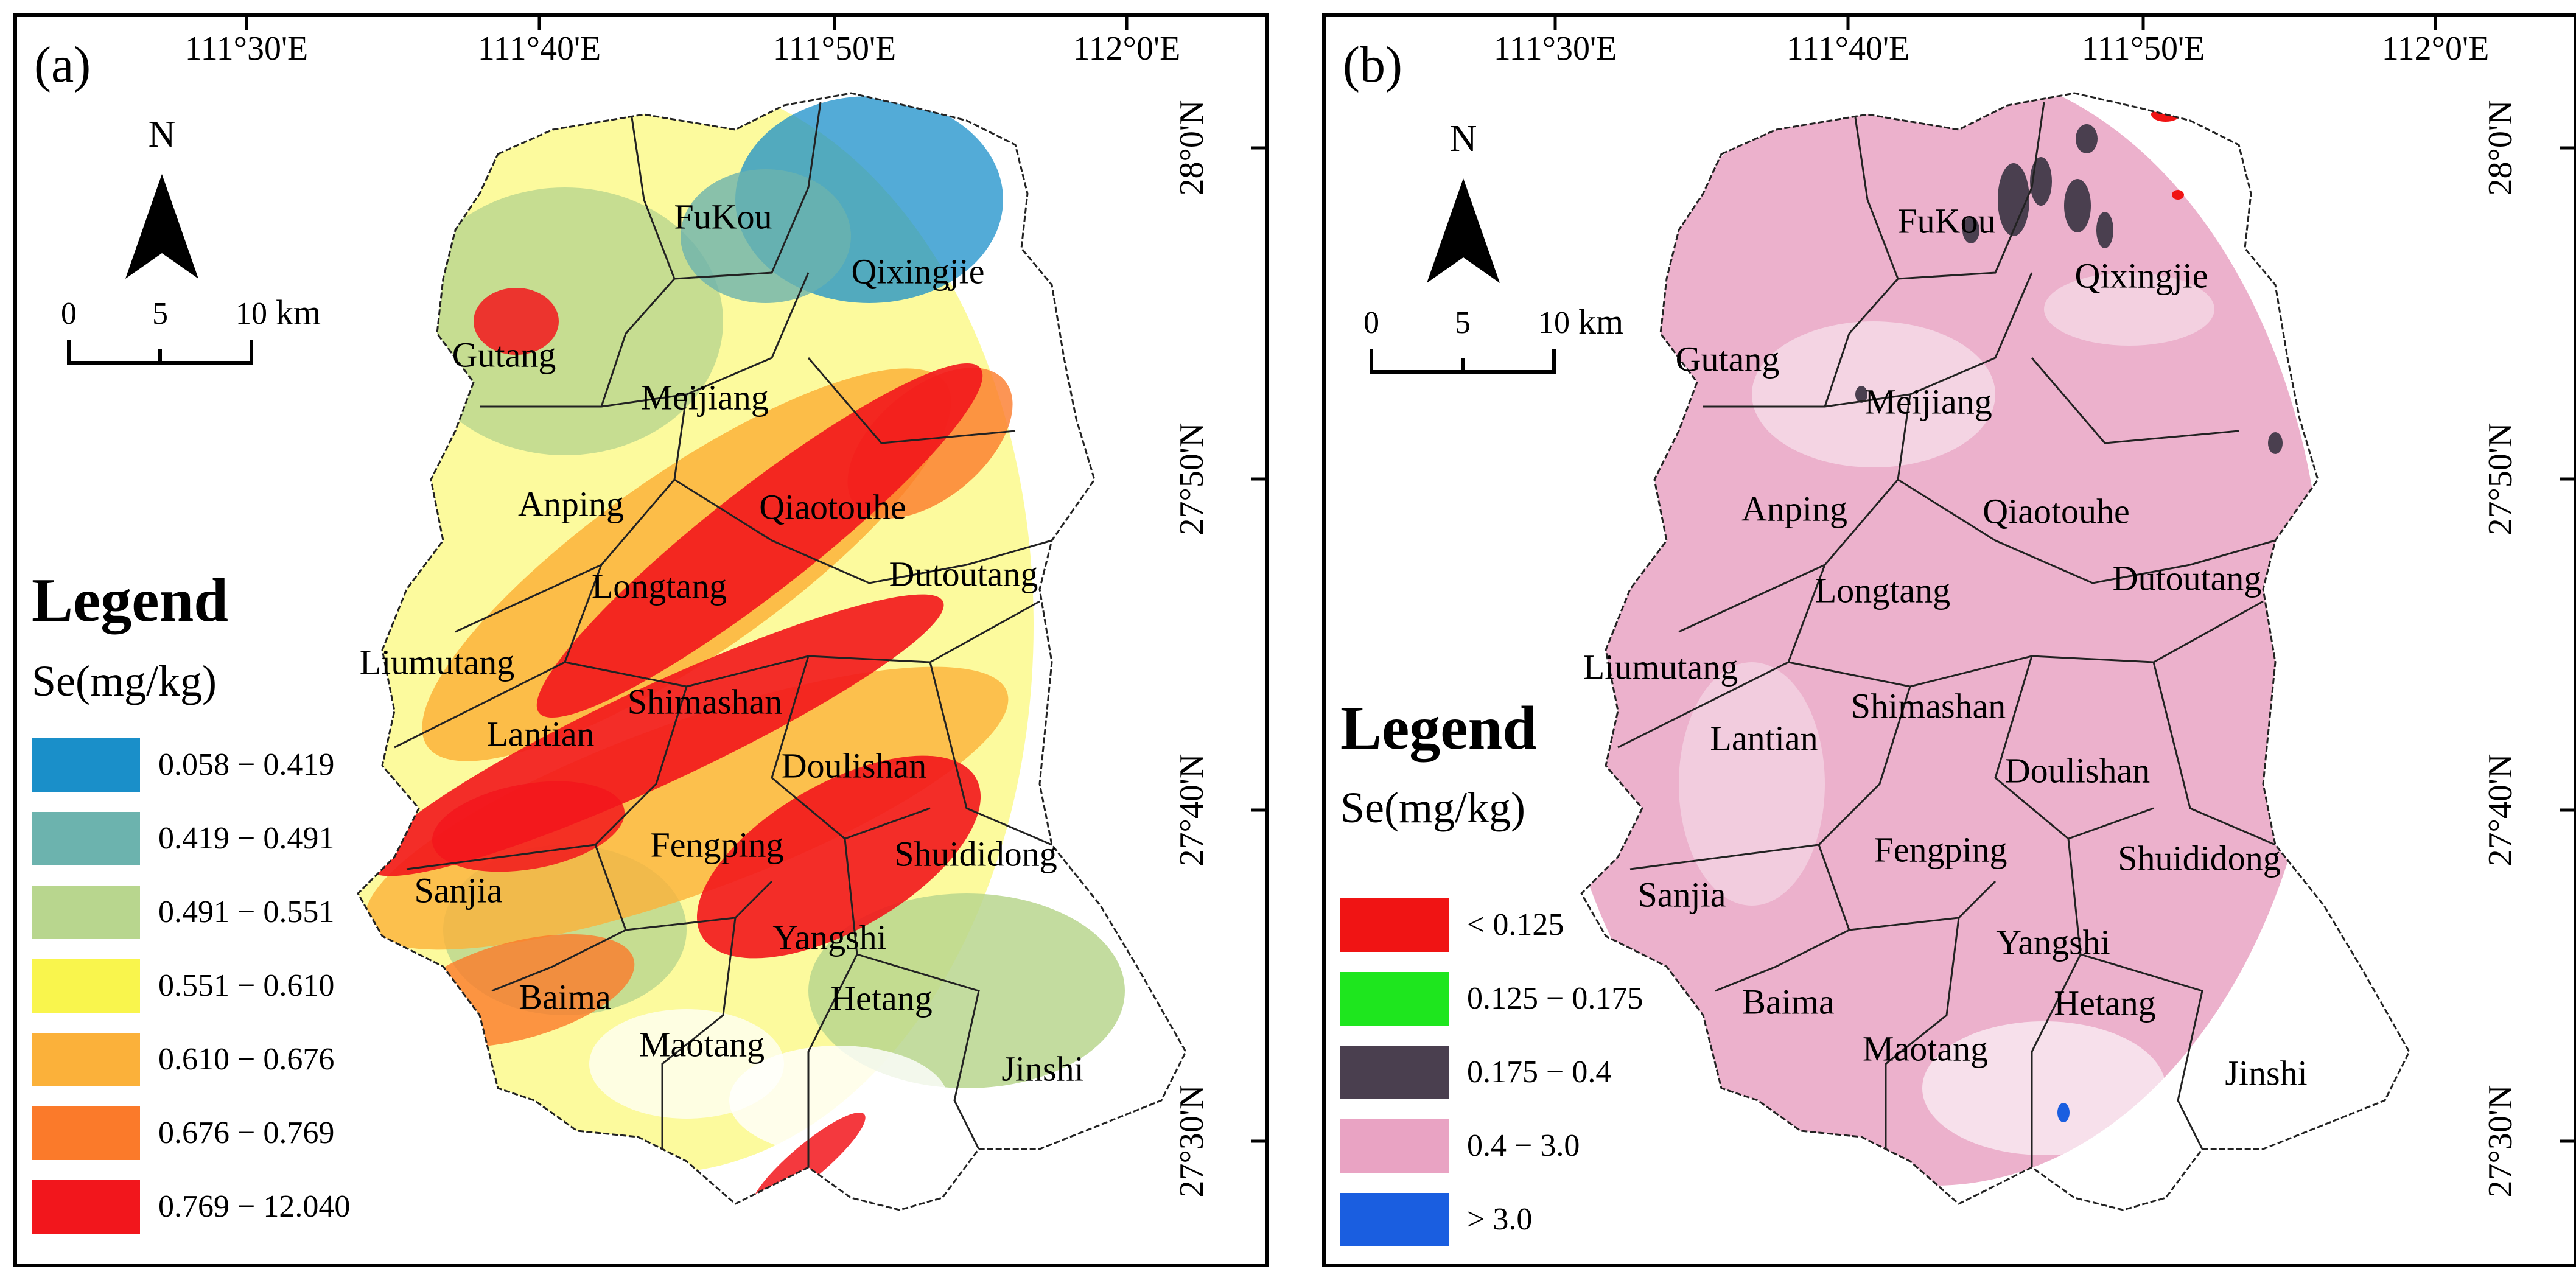 This screenshot has width=2576, height=1283. I want to click on legend-label: 0.175 − 0.4, so click(1539, 1072).